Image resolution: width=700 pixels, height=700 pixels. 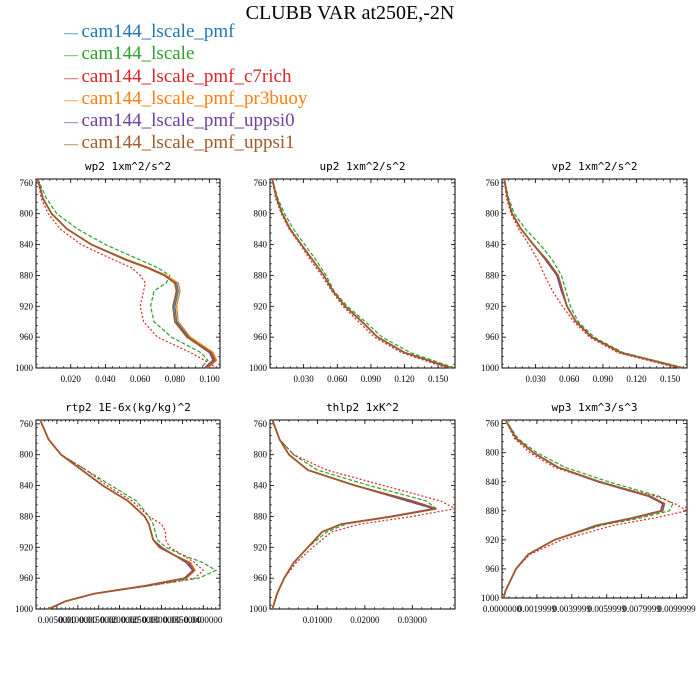 I want to click on page-title: CLUBB VAR at250E,-2N, so click(x=350, y=13).